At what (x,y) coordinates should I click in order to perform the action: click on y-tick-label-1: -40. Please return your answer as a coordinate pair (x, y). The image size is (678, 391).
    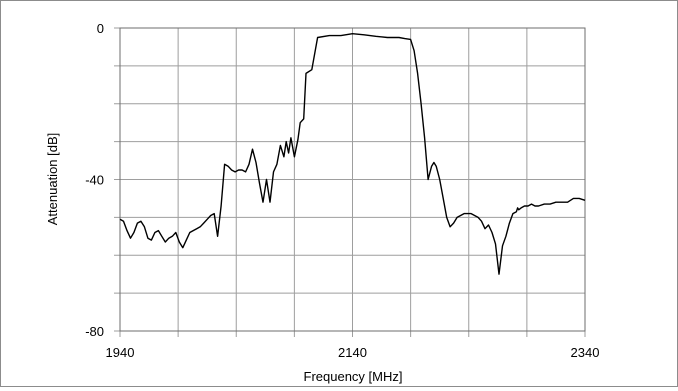
    Looking at the image, I should click on (94, 180).